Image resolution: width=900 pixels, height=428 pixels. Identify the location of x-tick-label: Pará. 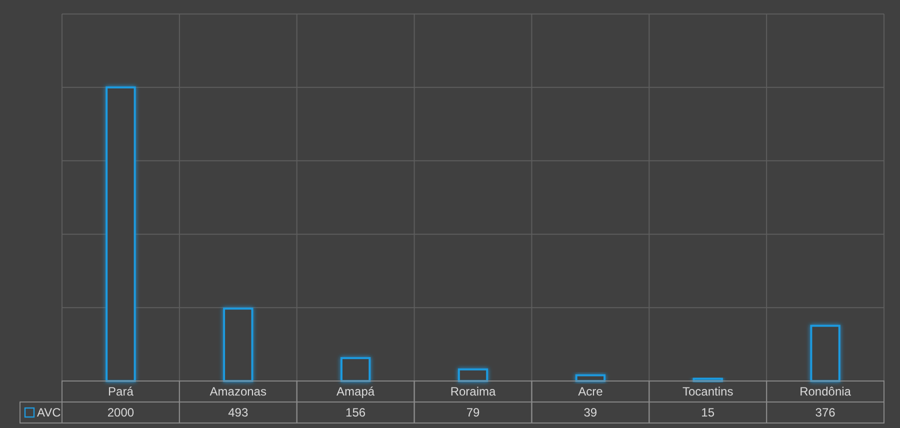
(121, 391).